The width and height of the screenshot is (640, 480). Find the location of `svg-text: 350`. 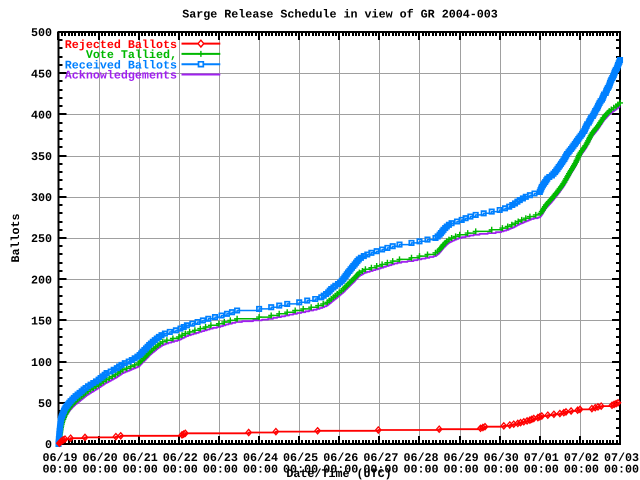

svg-text: 350 is located at coordinates (41, 157).